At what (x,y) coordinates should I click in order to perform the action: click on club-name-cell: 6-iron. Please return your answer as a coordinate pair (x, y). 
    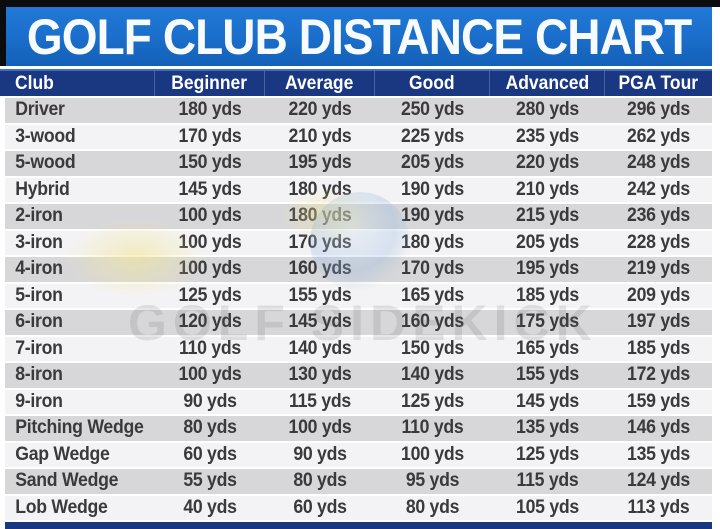
    Looking at the image, I should click on (39, 322).